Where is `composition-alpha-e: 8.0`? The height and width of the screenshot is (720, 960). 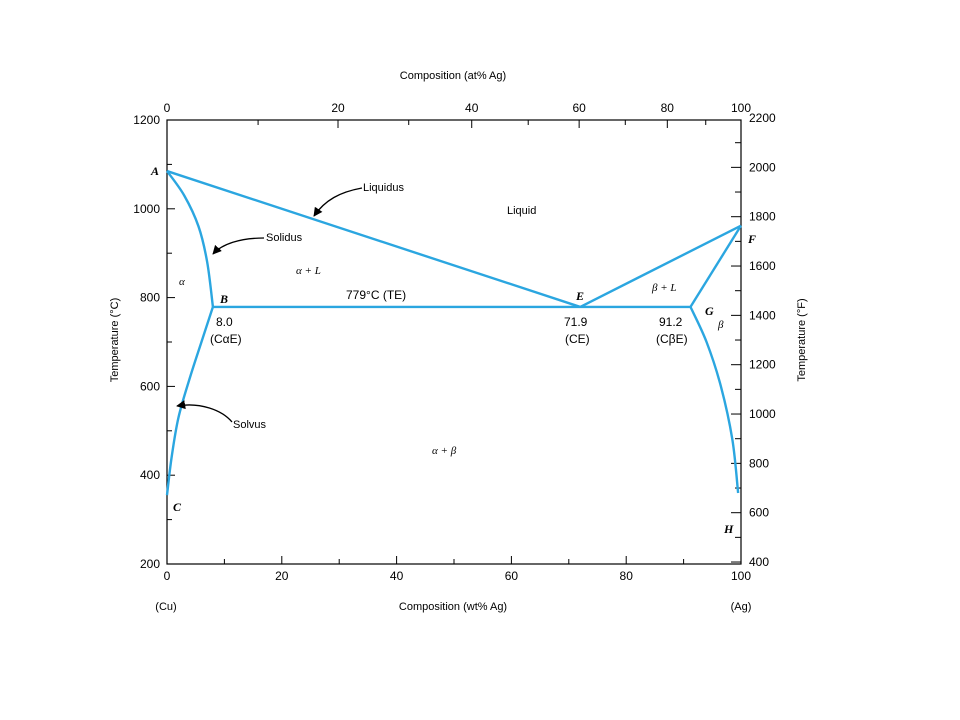 composition-alpha-e: 8.0 is located at coordinates (224, 322).